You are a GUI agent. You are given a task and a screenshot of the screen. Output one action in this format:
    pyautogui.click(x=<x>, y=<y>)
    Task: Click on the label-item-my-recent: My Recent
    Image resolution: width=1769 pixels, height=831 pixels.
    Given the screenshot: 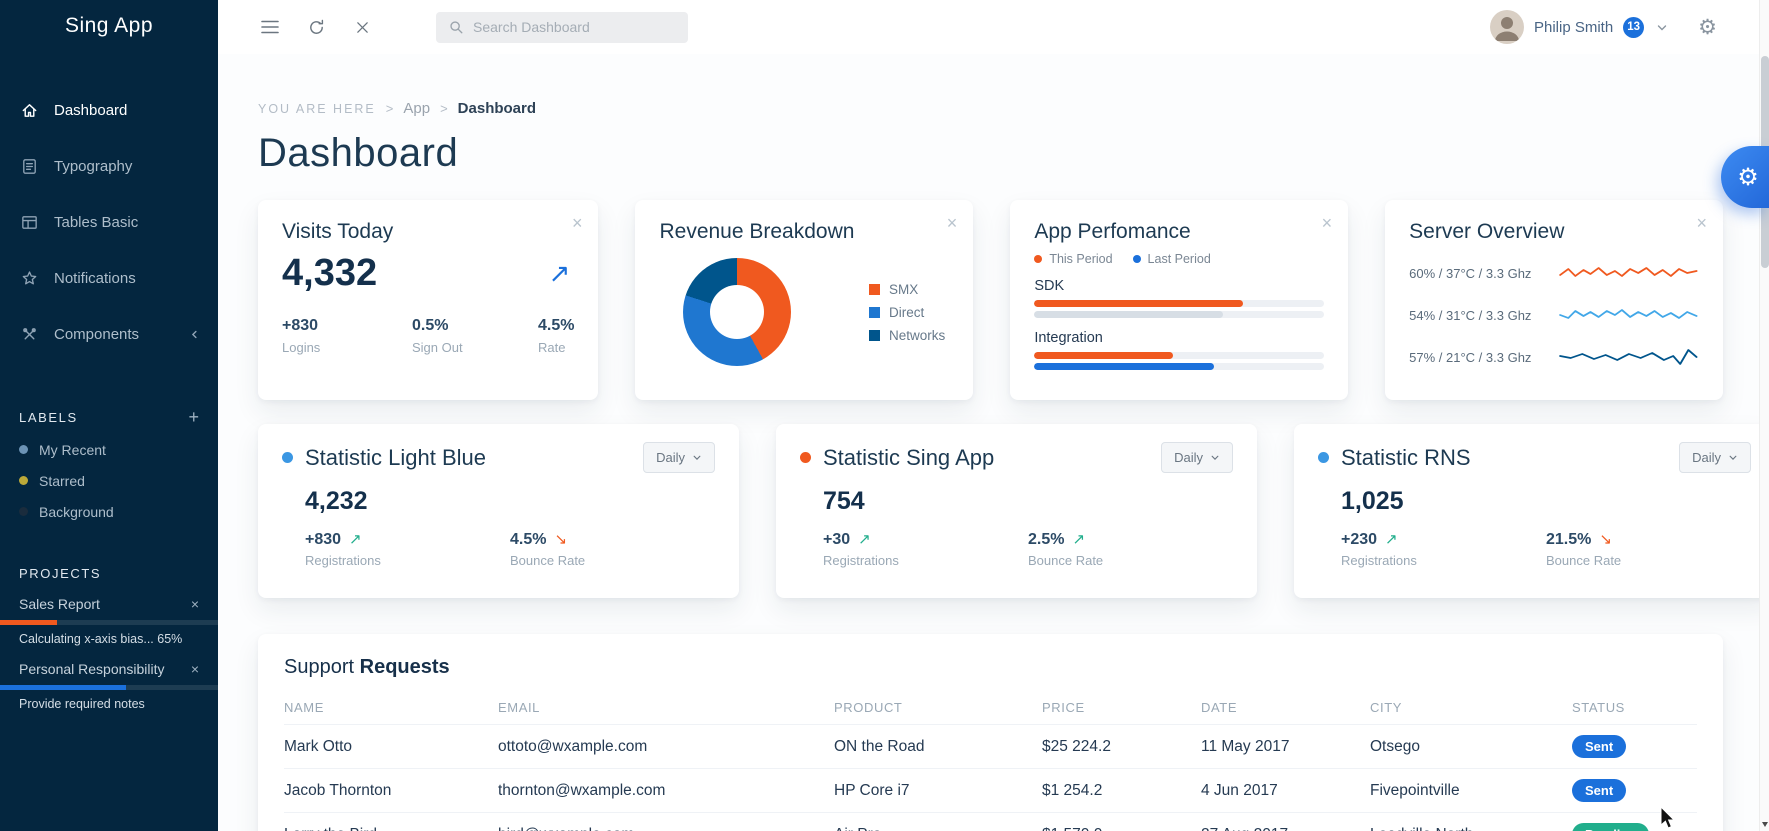 What is the action you would take?
    pyautogui.click(x=109, y=449)
    